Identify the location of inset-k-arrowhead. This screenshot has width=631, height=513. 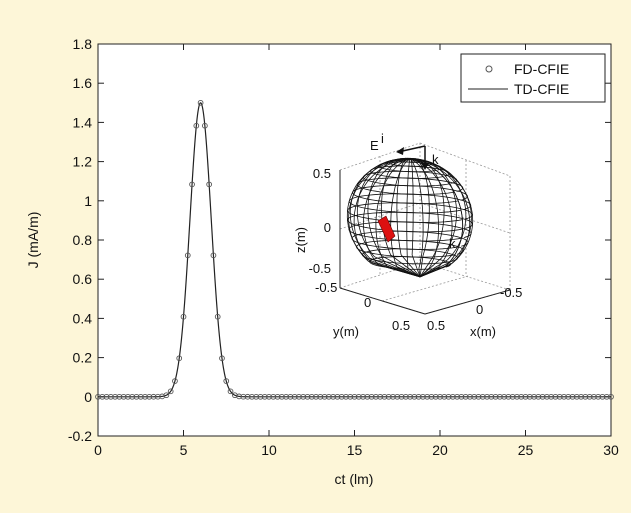
(425, 166).